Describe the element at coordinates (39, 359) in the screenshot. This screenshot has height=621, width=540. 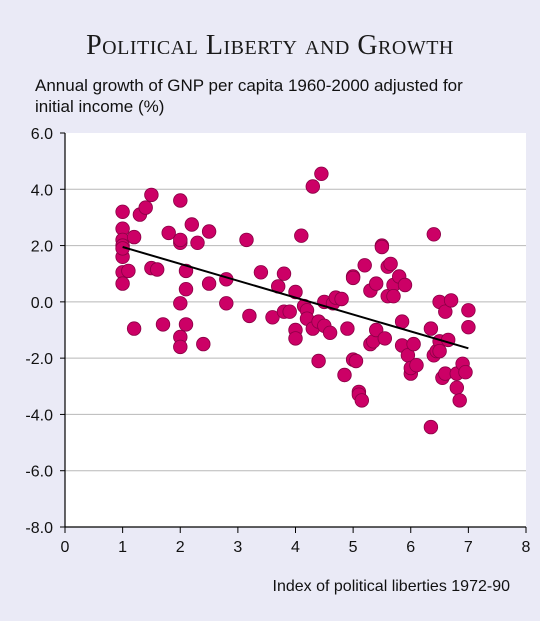
I see `y-tick-label: -2.0` at that location.